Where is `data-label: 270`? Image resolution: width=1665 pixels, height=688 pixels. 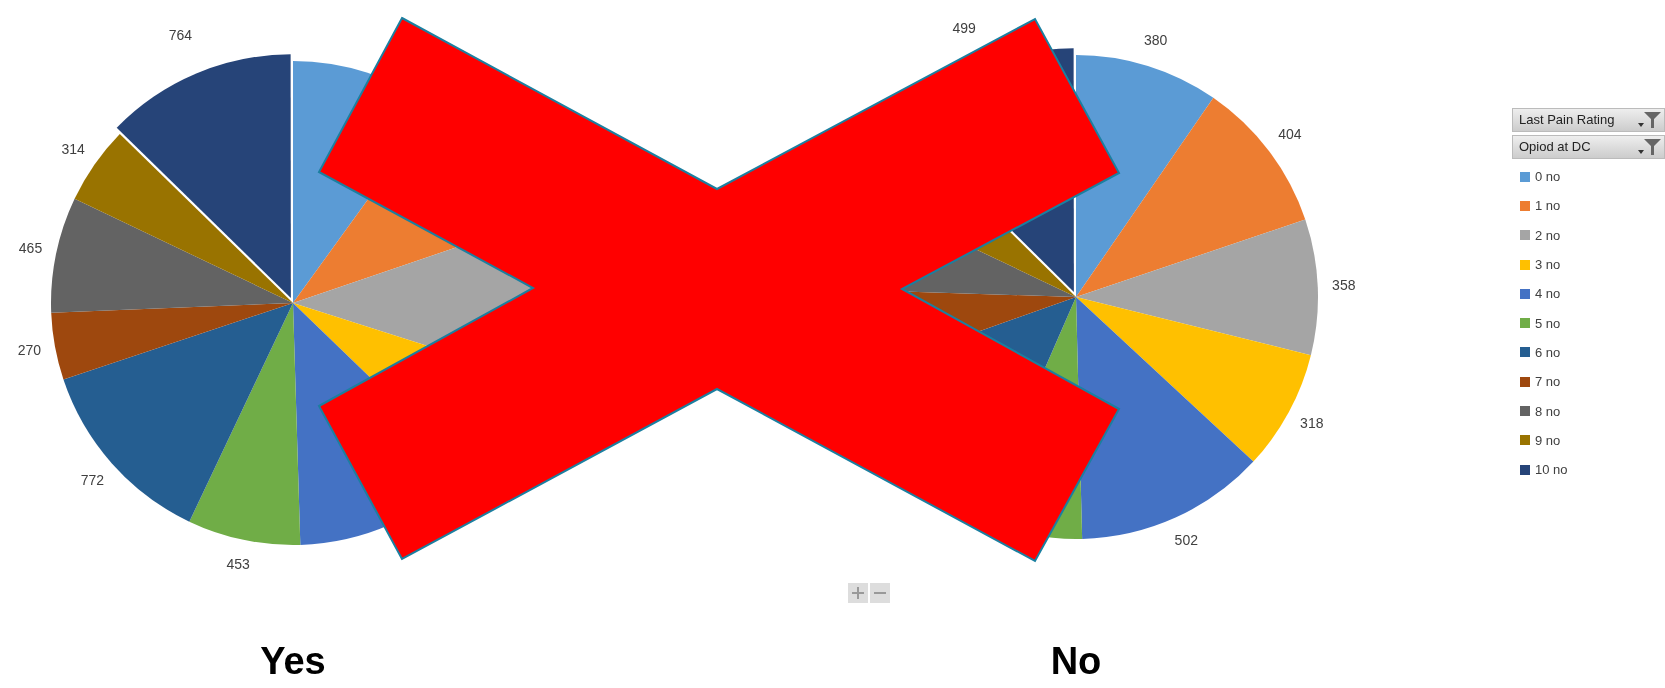 data-label: 270 is located at coordinates (29, 350).